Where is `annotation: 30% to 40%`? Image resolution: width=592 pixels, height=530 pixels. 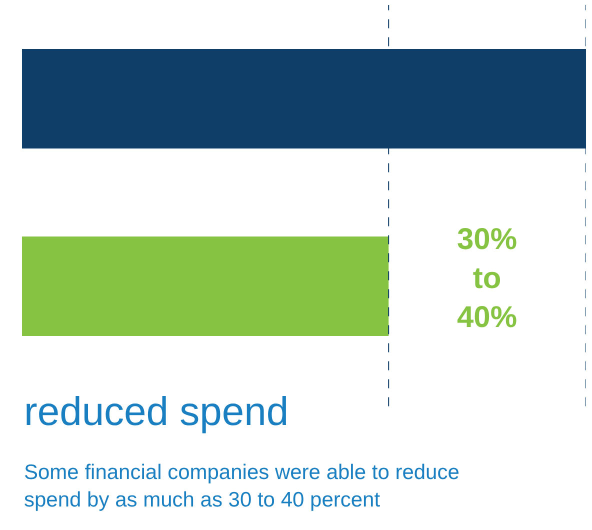 annotation: 30% to 40% is located at coordinates (487, 278).